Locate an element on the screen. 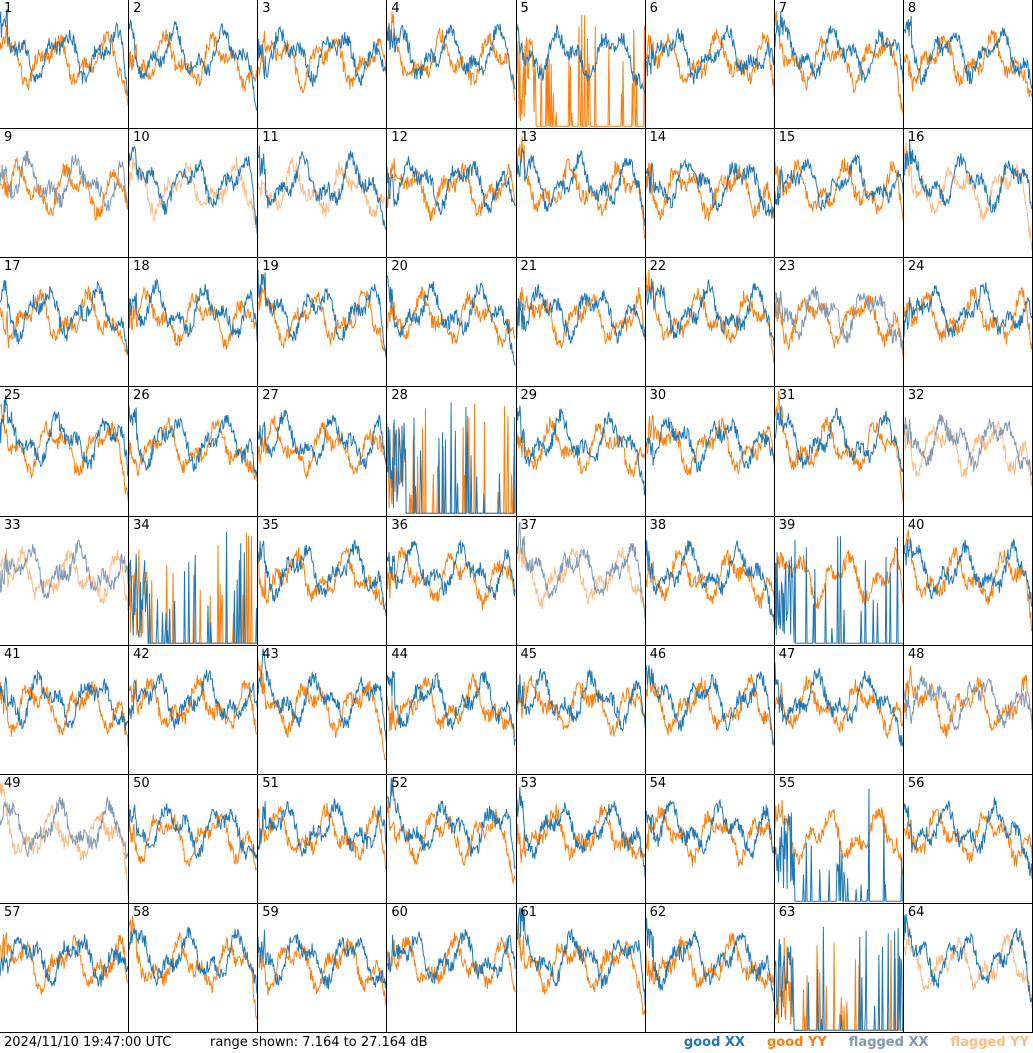  tile-30-plot is located at coordinates (709, 445).